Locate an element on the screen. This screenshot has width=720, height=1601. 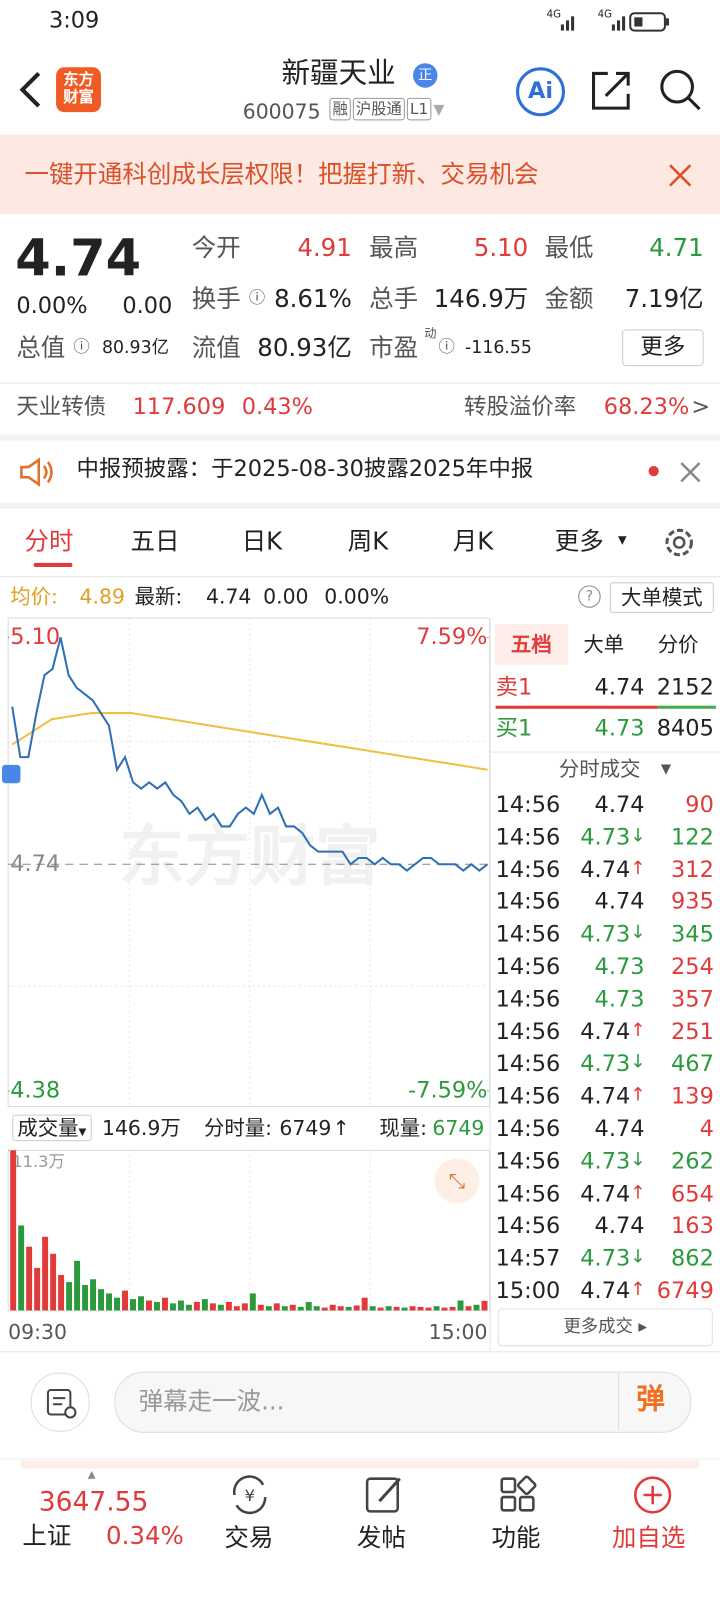
field-value: 7.19亿 is located at coordinates (664, 299).